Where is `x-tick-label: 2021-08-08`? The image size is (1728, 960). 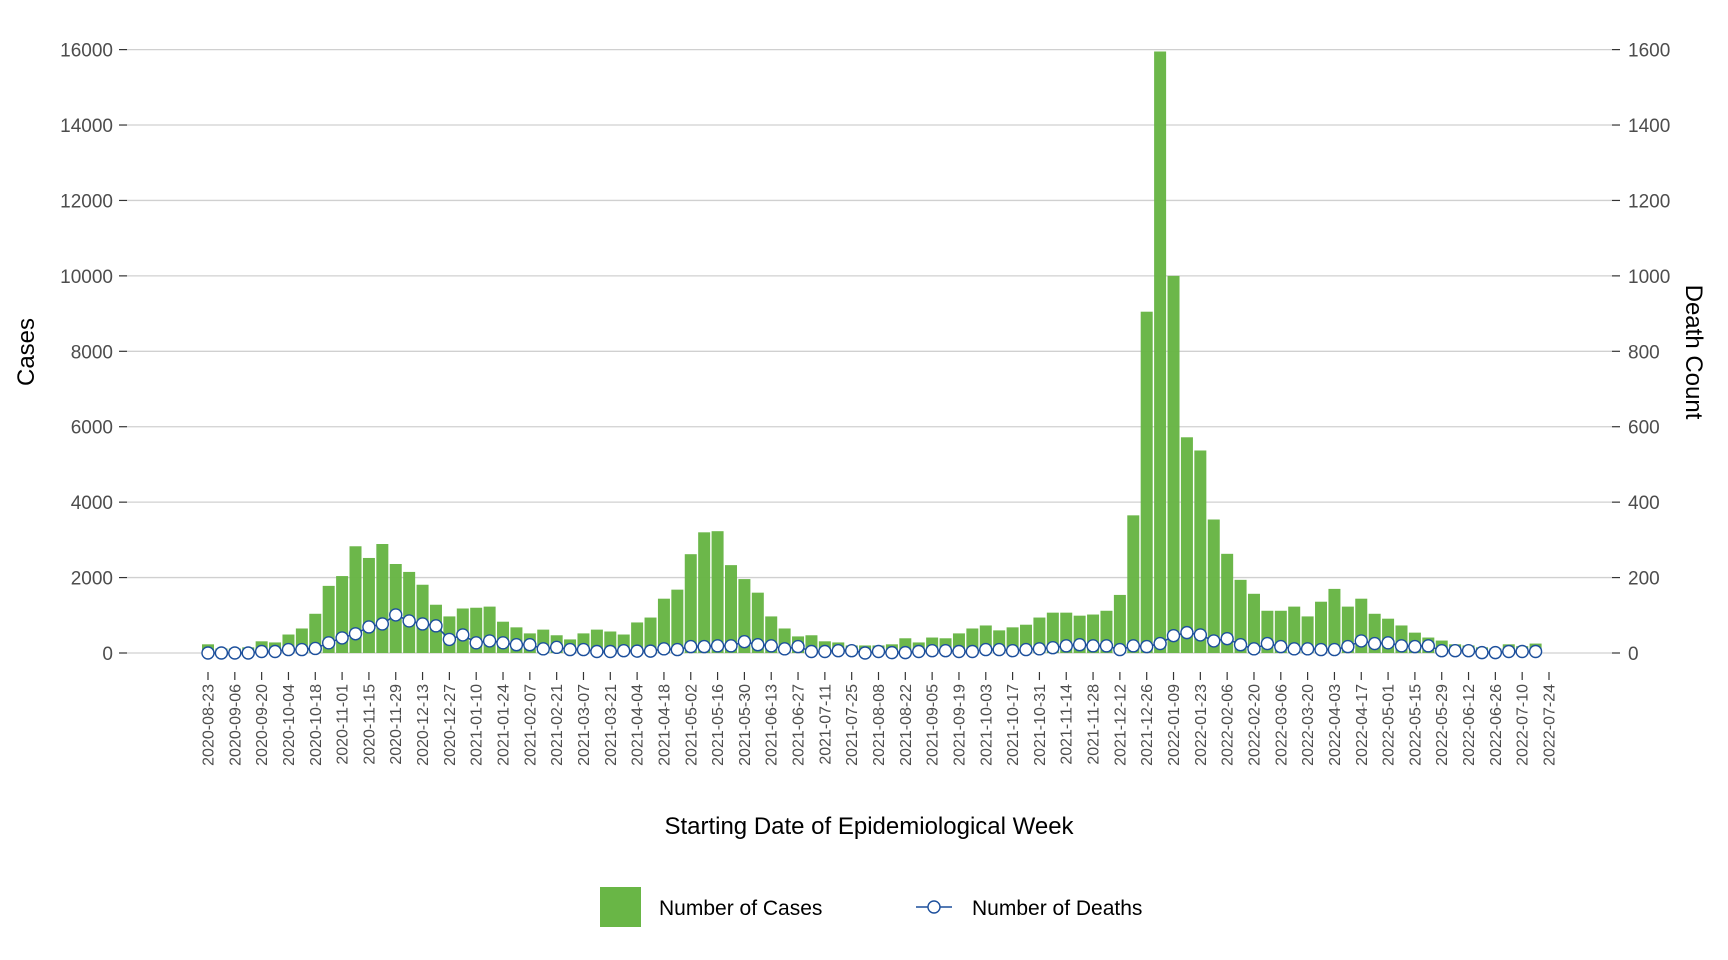 x-tick-label: 2021-08-08 is located at coordinates (879, 725).